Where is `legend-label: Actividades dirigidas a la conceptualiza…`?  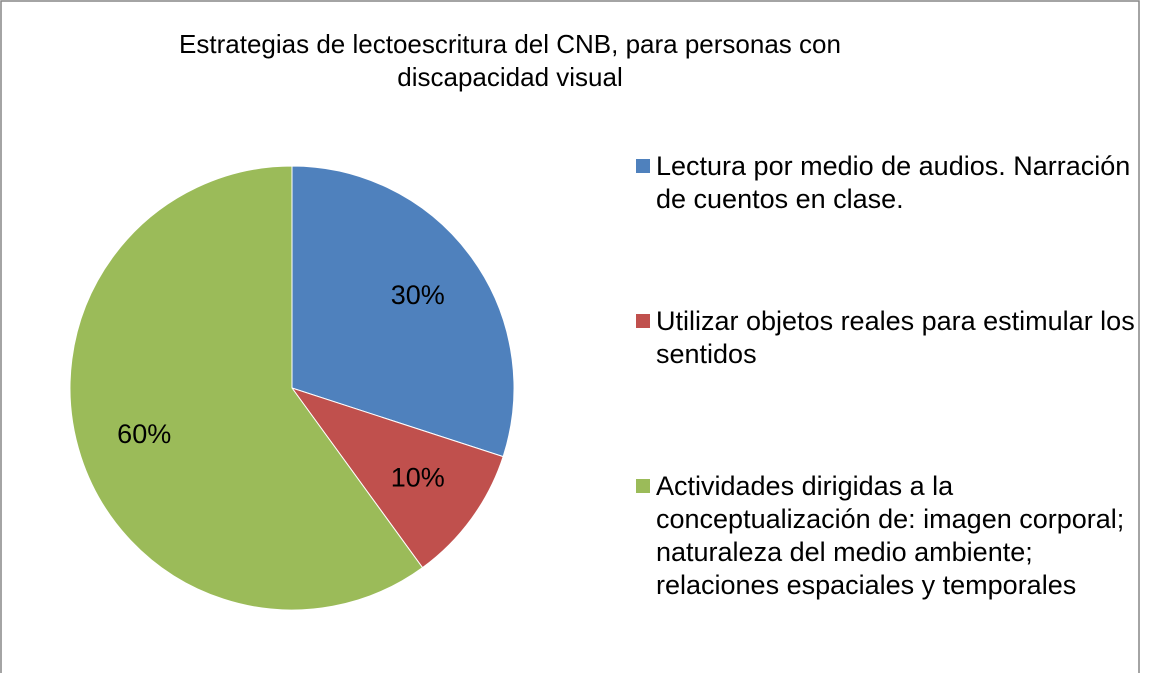 legend-label: Actividades dirigidas a la conceptualiza… is located at coordinates (890, 535).